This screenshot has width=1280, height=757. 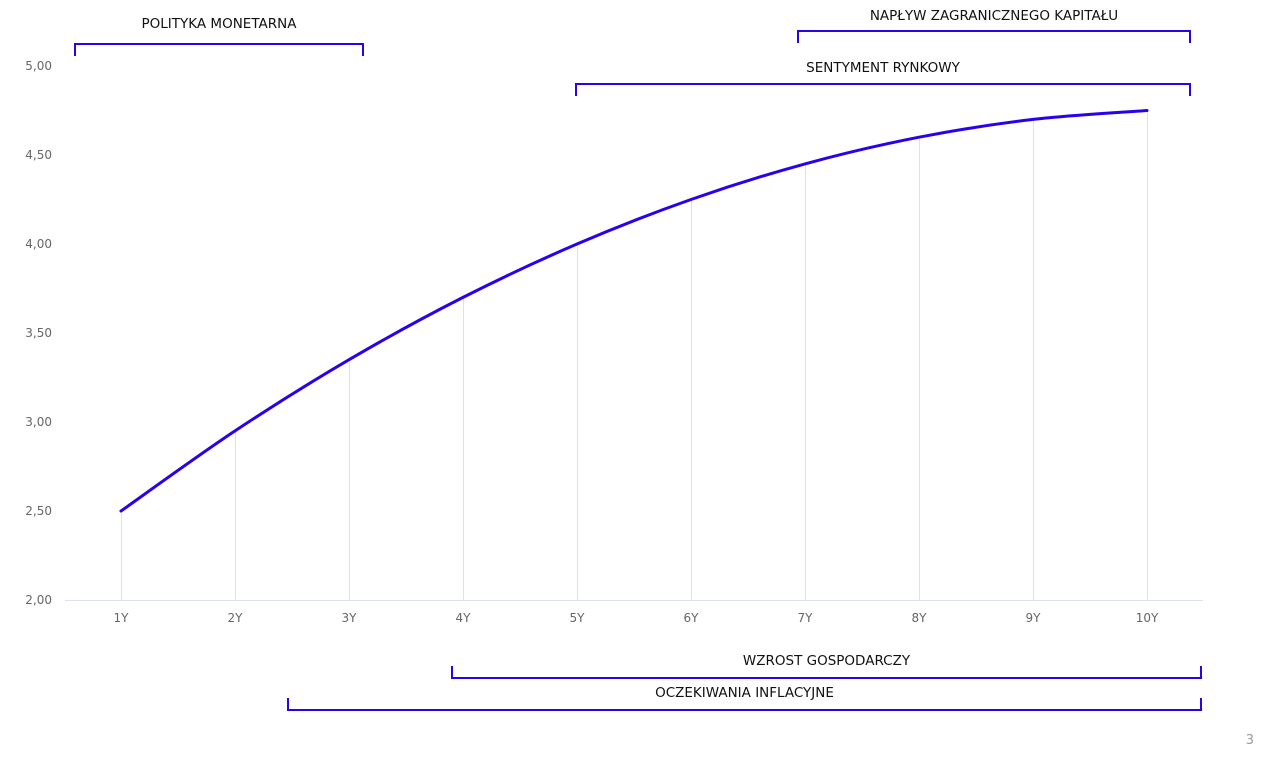 What do you see at coordinates (38, 422) in the screenshot?
I see `y-tick-label: 3,00` at bounding box center [38, 422].